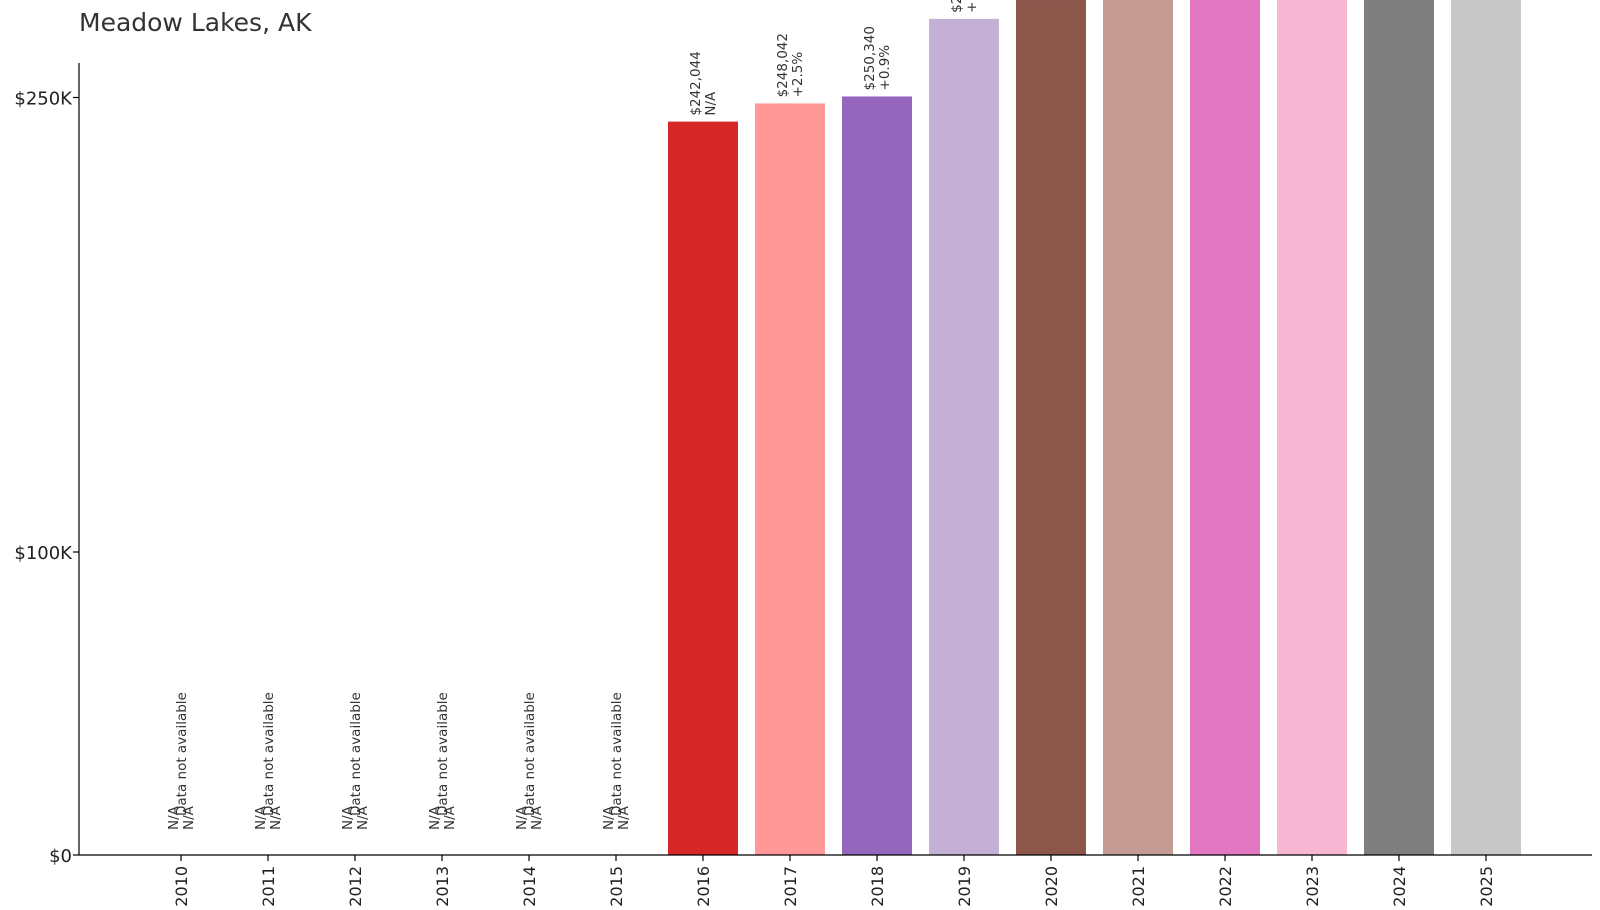 Image resolution: width=1600 pixels, height=910 pixels. Describe the element at coordinates (529, 886) in the screenshot. I see `x-tick-label: 2014` at that location.